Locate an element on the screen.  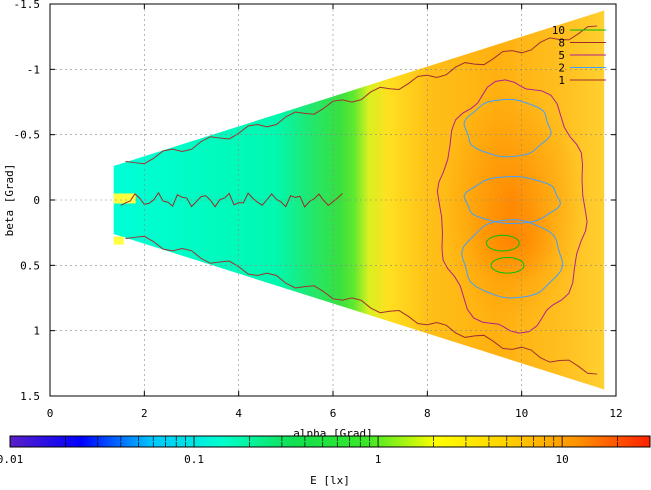
x-tick-label: 0 is located at coordinates (50, 413).